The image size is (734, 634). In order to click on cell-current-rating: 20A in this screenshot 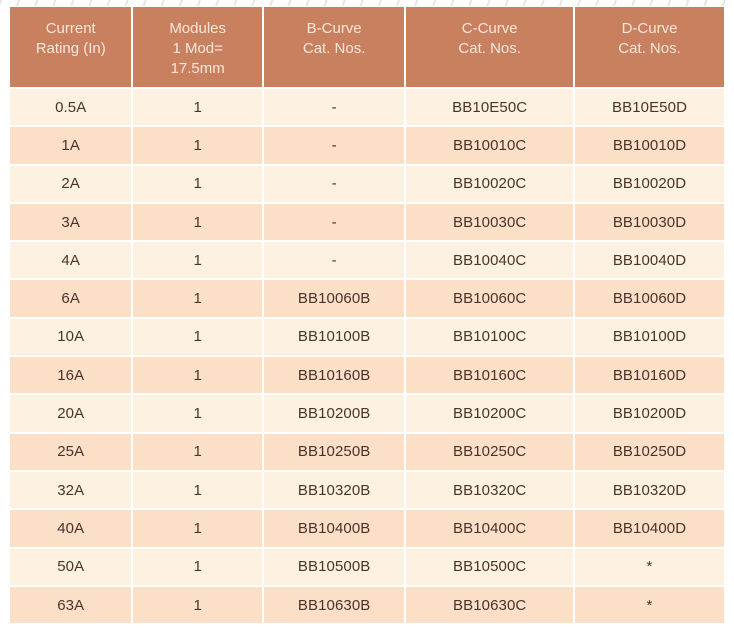, I will do `click(71, 413)`.